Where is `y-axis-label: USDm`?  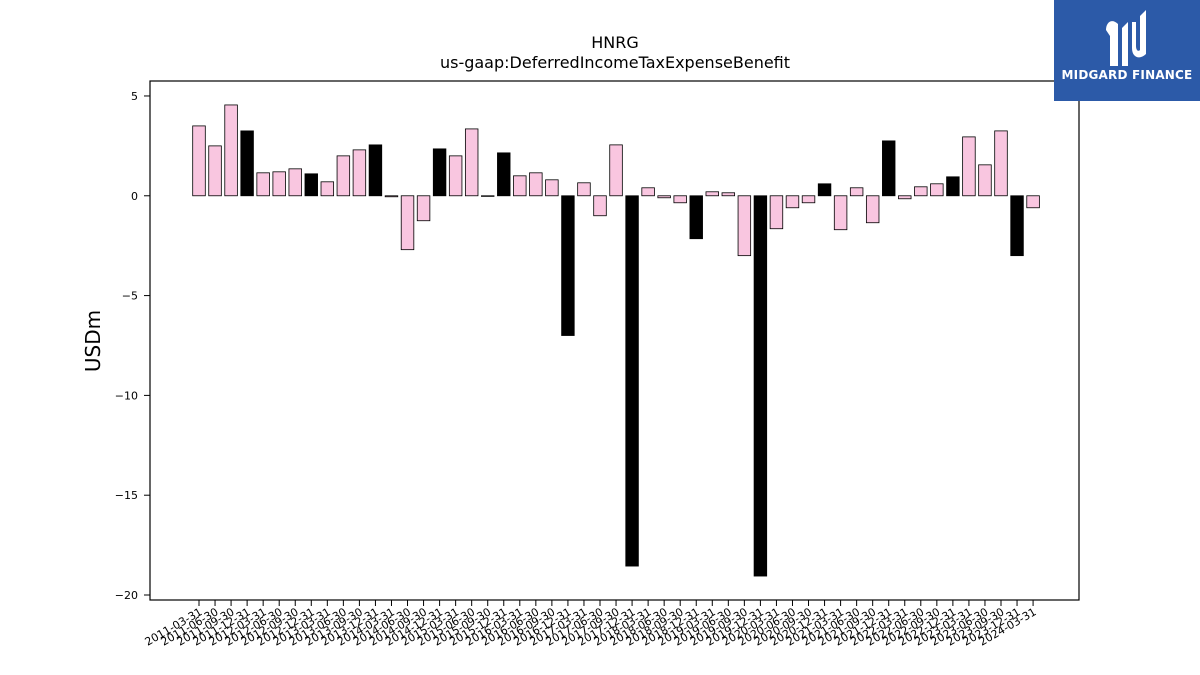 y-axis-label: USDm is located at coordinates (93, 341).